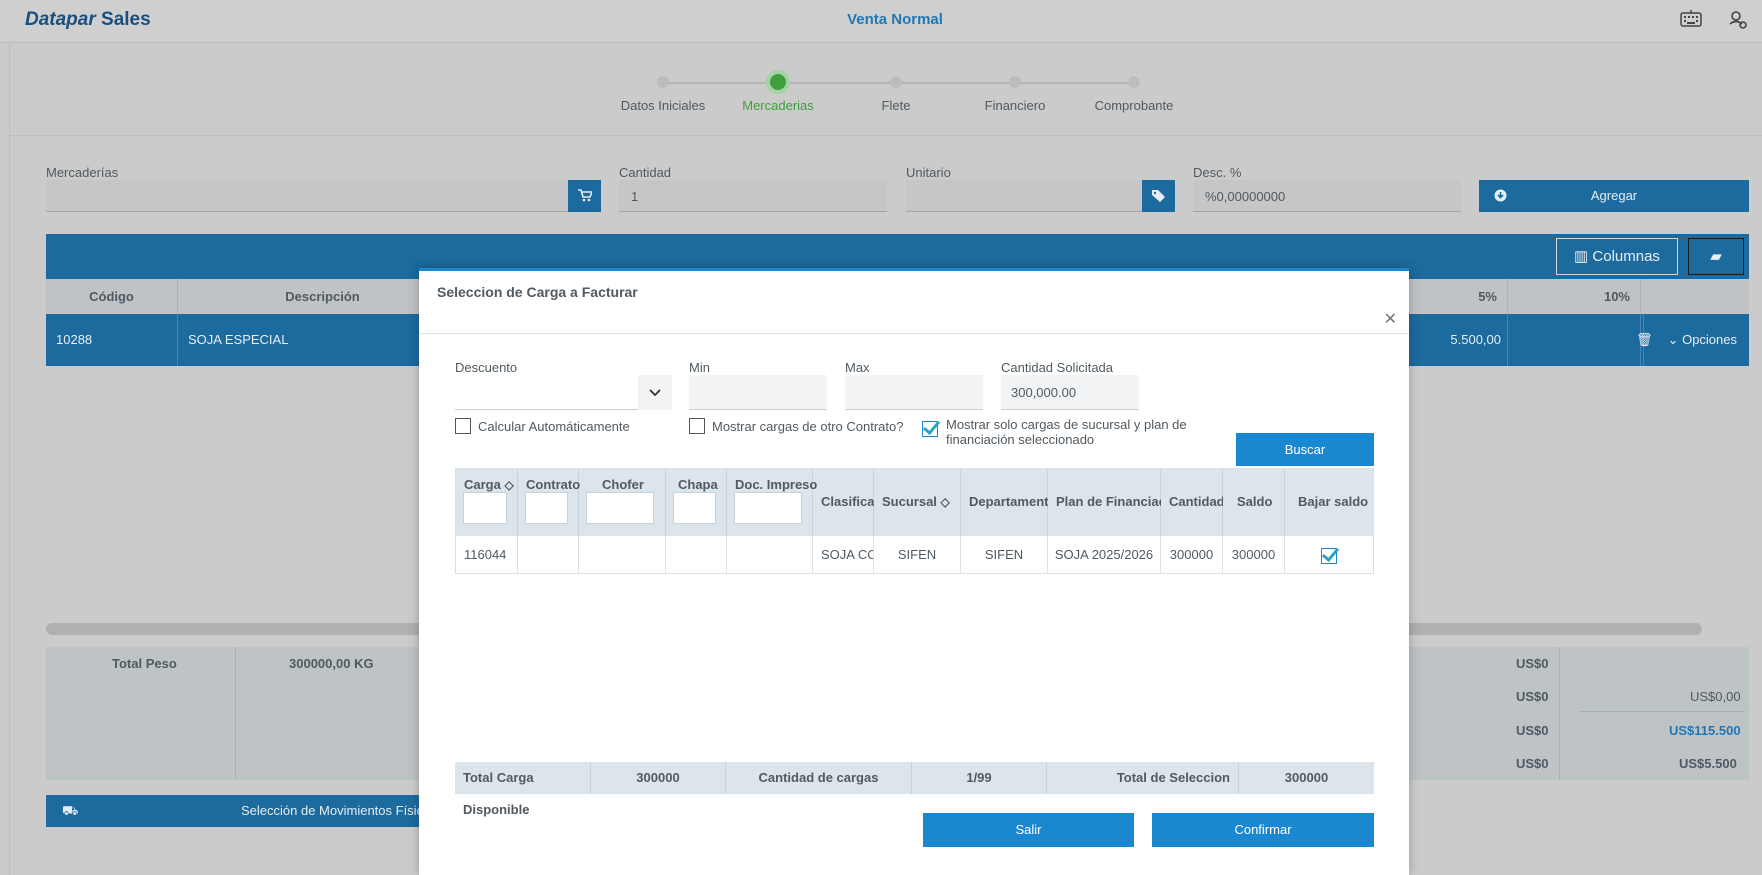  Describe the element at coordinates (778, 93) in the screenshot. I see `step-mercaderias: Mercaderias` at that location.